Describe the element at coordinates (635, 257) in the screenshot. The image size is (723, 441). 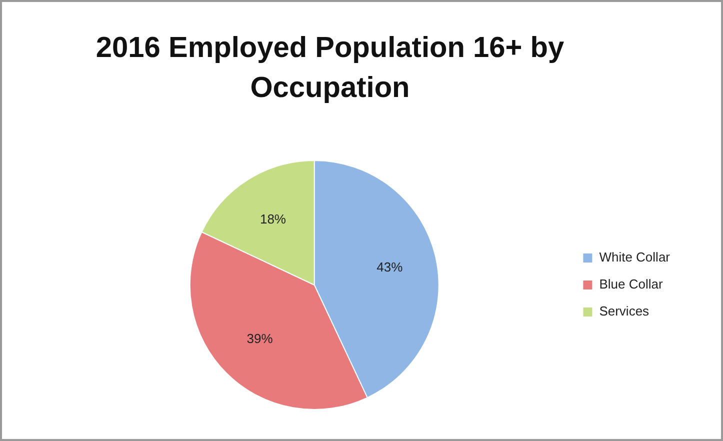
I see `legend-label: White Collar` at that location.